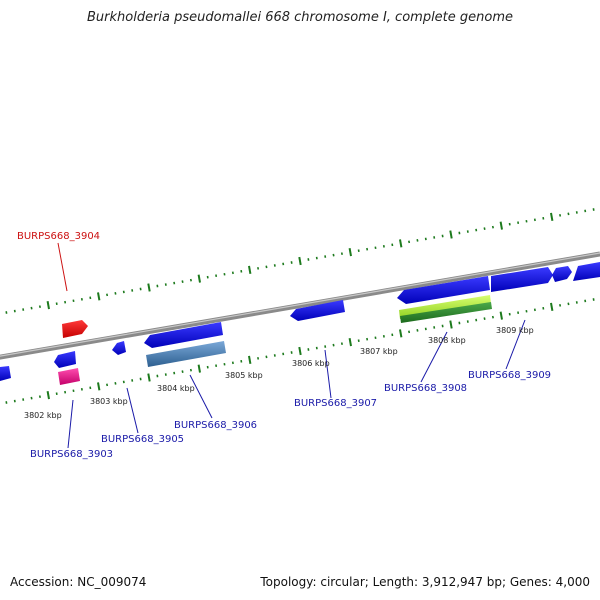 The image size is (600, 600). I want to click on tick-label-3803: 3803 kbp, so click(109, 401).